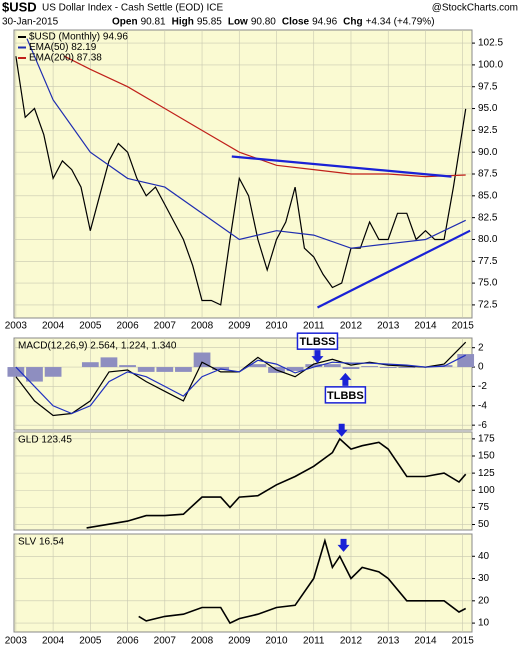 This screenshot has width=520, height=651. What do you see at coordinates (481, 347) in the screenshot?
I see `y-tick-label: 2` at bounding box center [481, 347].